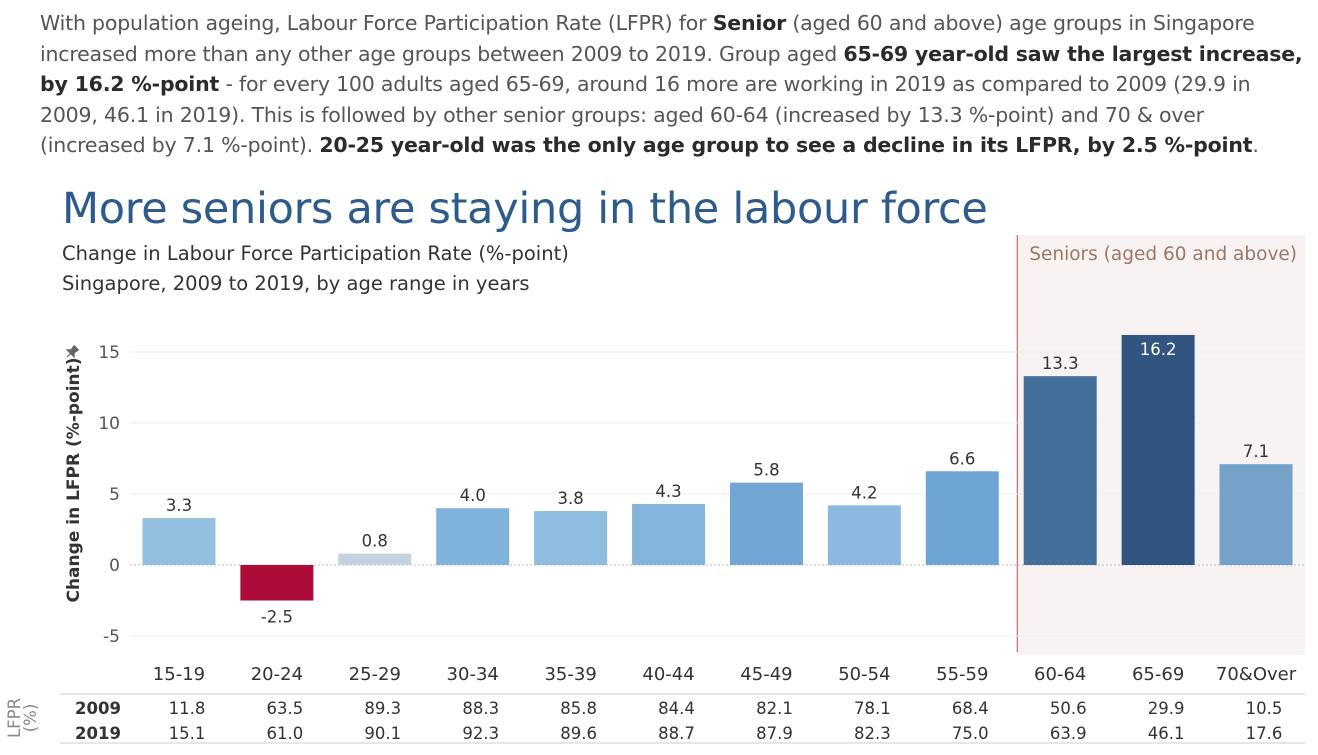 The image size is (1318, 755). I want to click on bar-70&Over, so click(1256, 514).